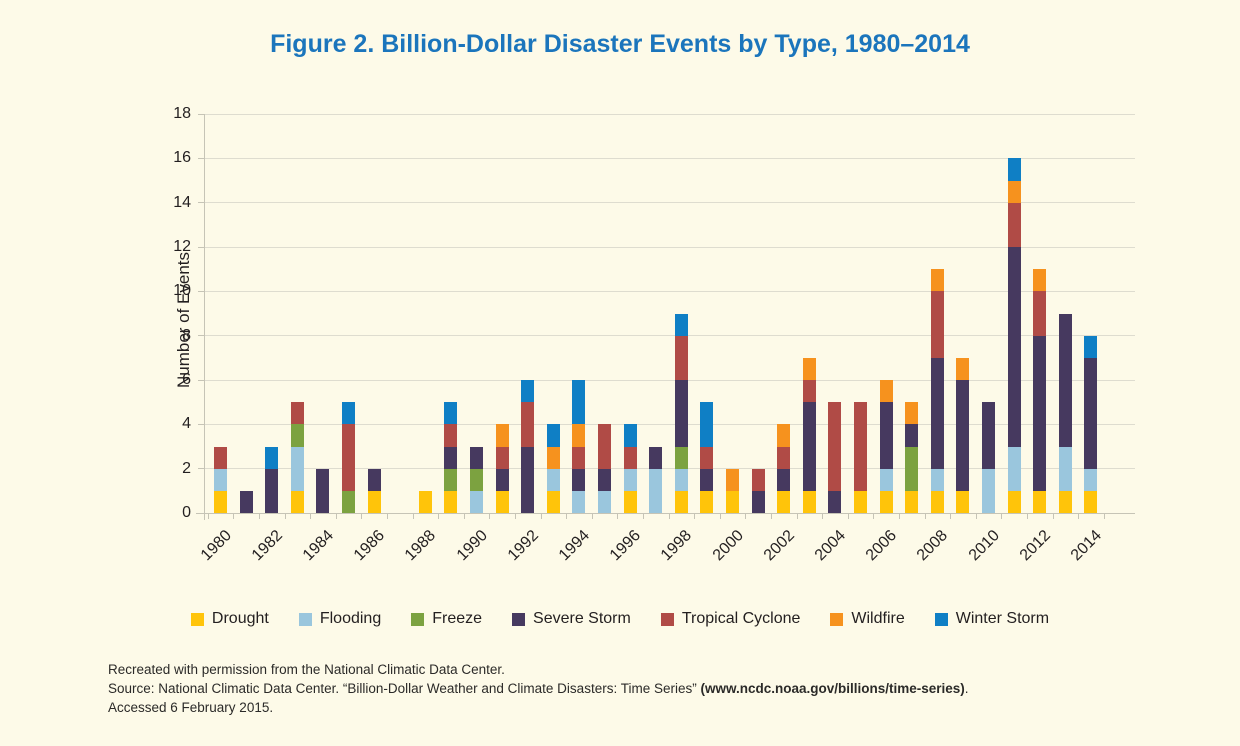 The height and width of the screenshot is (746, 1240). I want to click on x-axis-label-1982: 1982, so click(267, 546).